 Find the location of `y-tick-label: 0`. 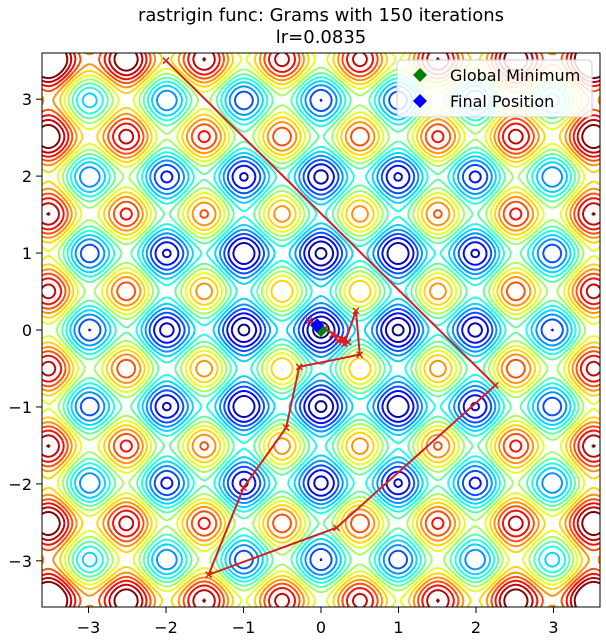

y-tick-label: 0 is located at coordinates (27, 330).